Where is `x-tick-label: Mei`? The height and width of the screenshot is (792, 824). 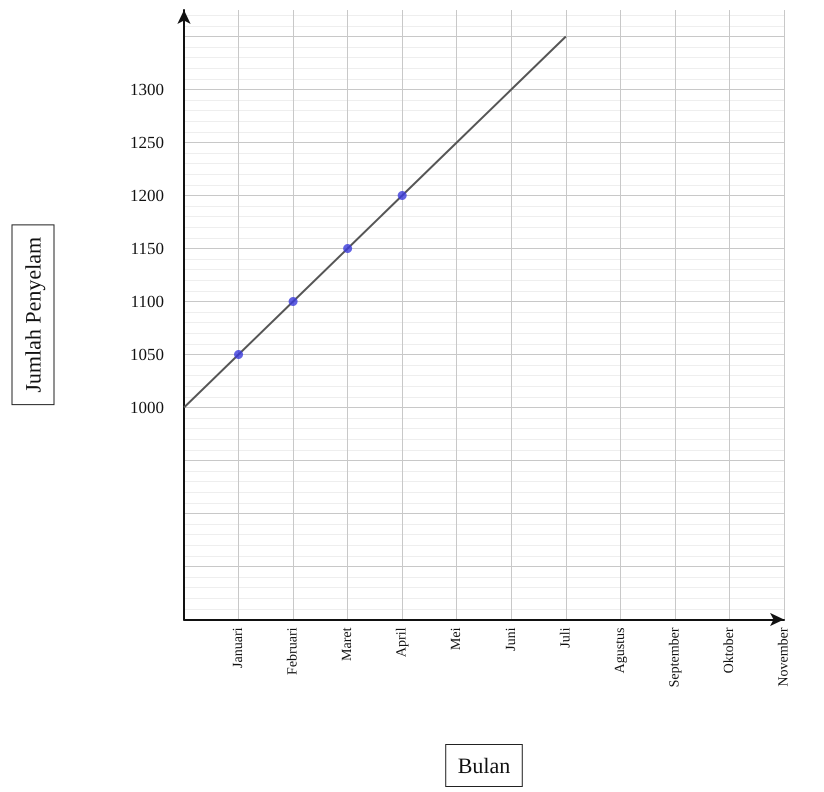
x-tick-label: Mei is located at coordinates (456, 638).